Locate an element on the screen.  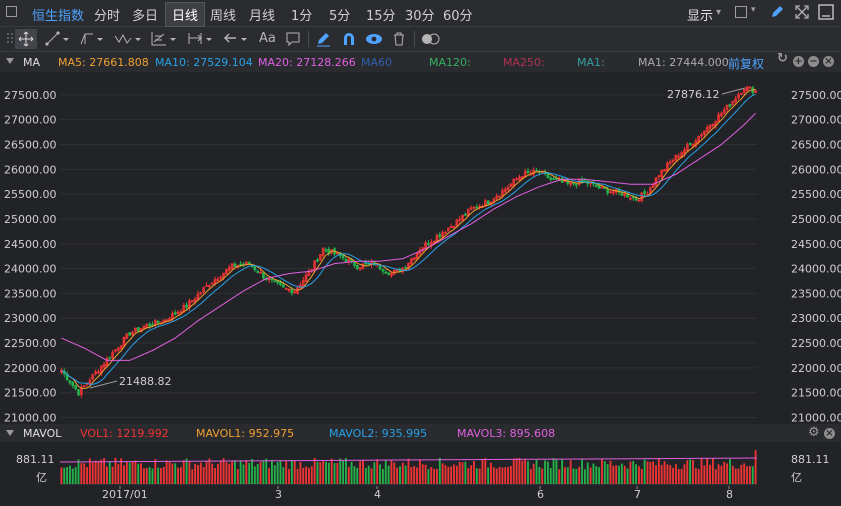
wave-tool-icon is located at coordinates (129, 39).